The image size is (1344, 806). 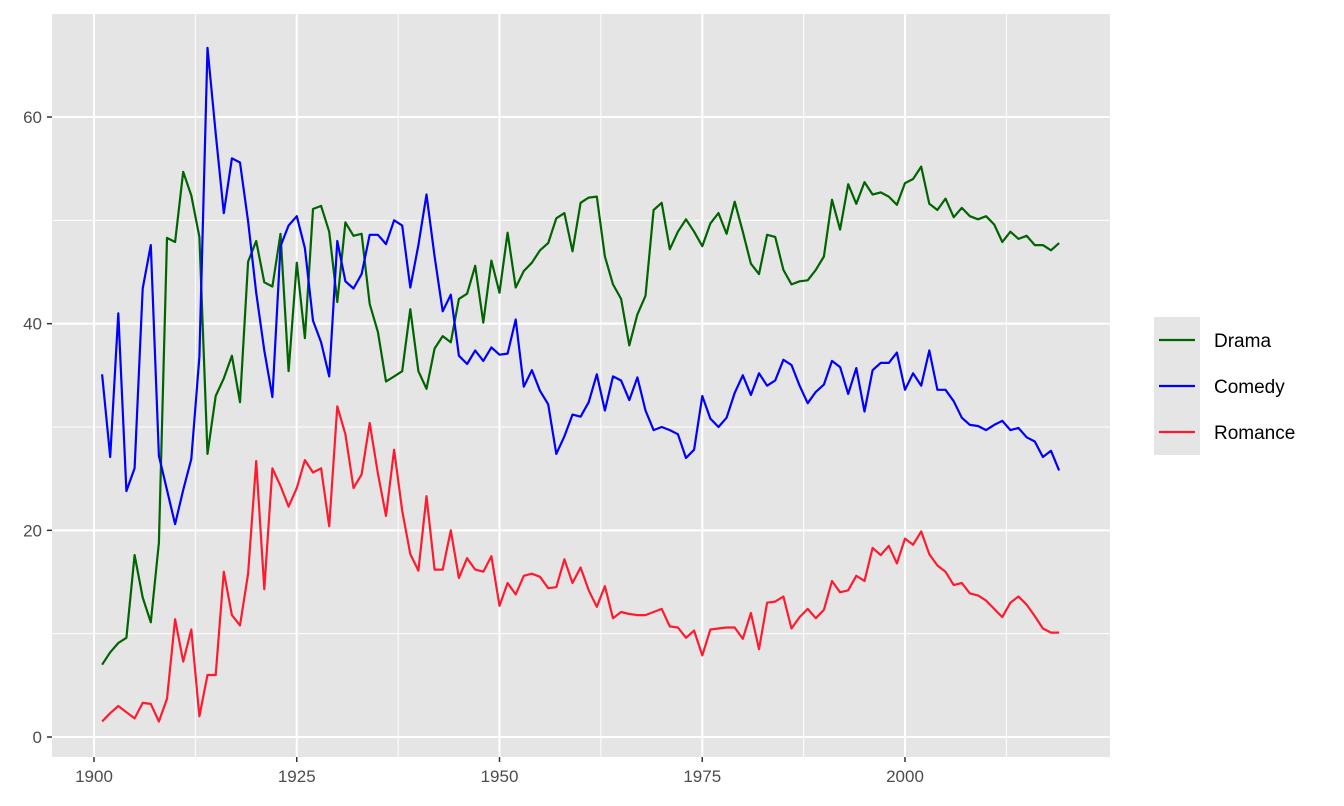 I want to click on y-tick-label: 40, so click(x=32, y=324).